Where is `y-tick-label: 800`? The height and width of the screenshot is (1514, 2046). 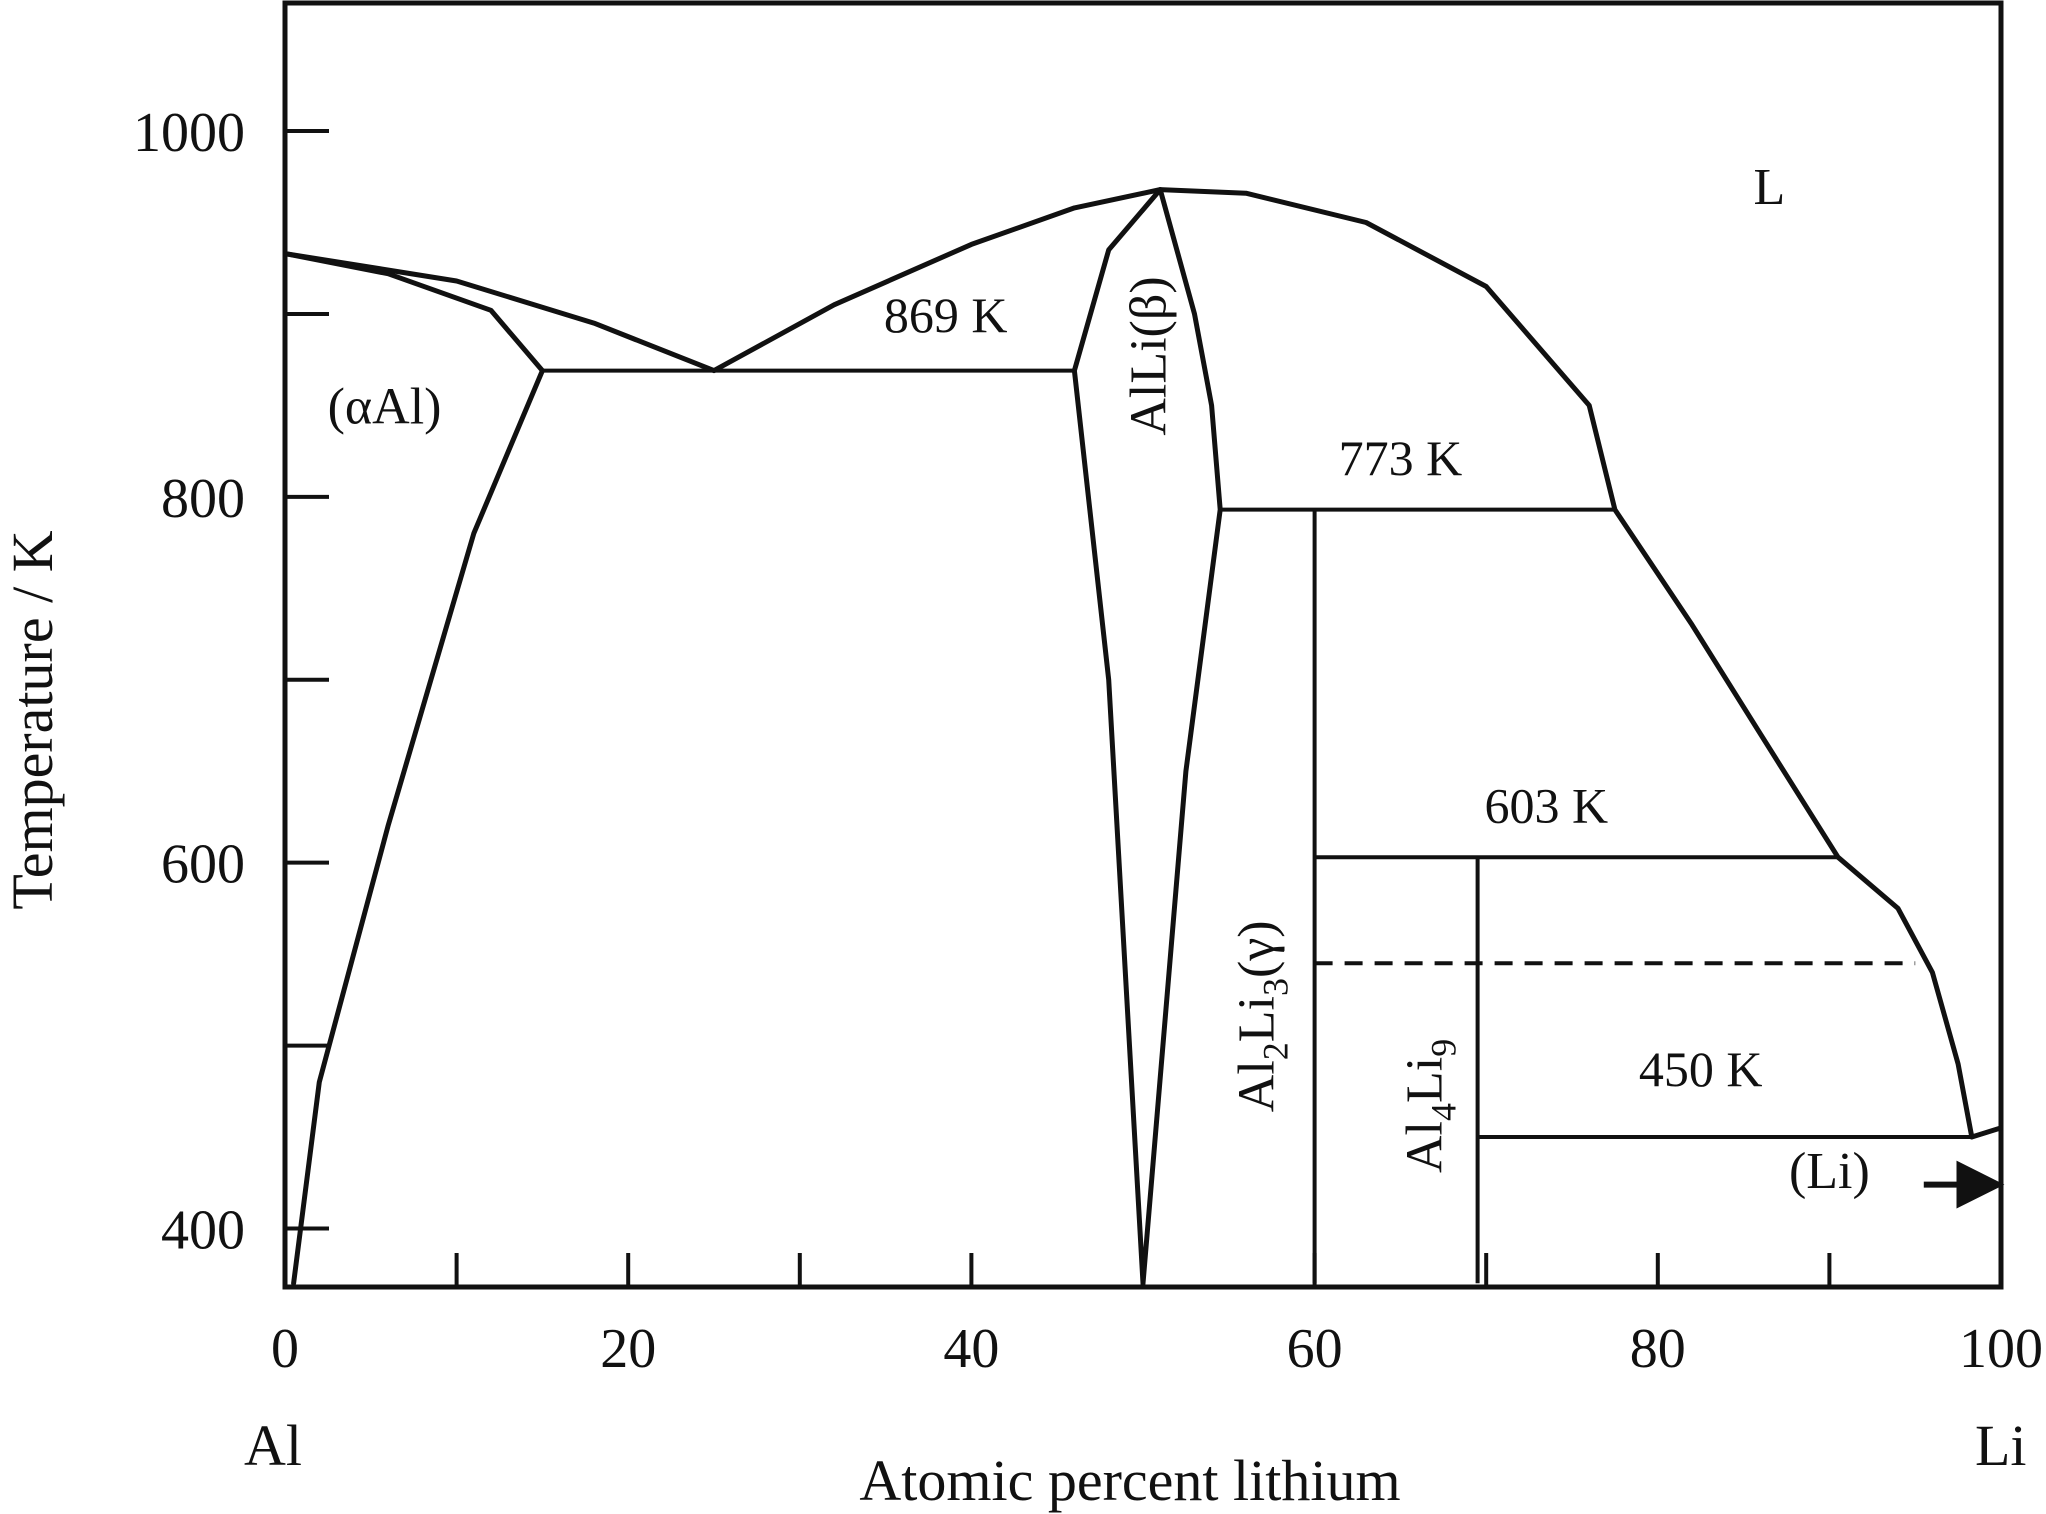
y-tick-label: 800 is located at coordinates (203, 499).